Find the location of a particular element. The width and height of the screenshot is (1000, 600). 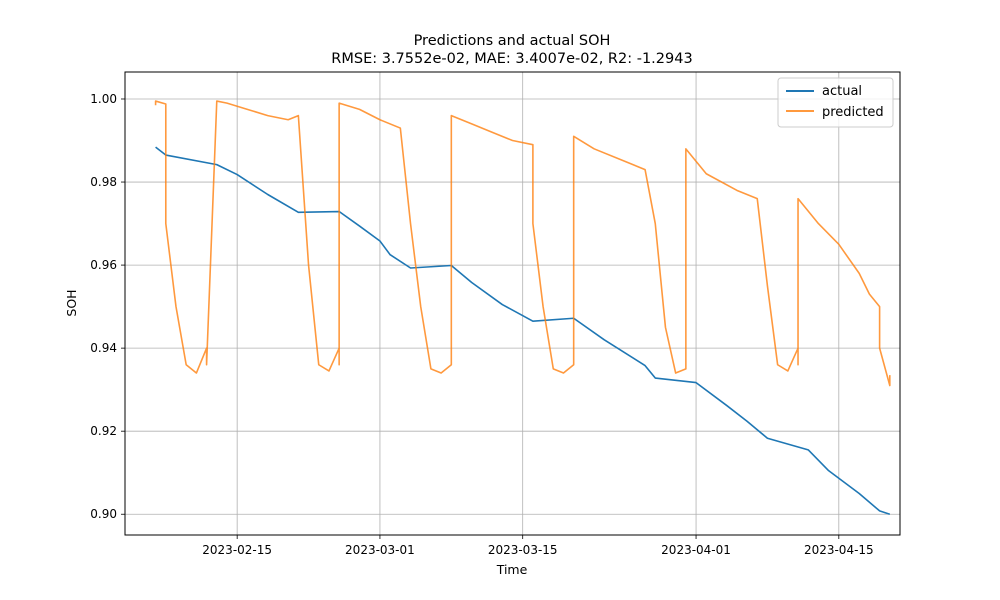

x-axis-label: Time is located at coordinates (512, 569).